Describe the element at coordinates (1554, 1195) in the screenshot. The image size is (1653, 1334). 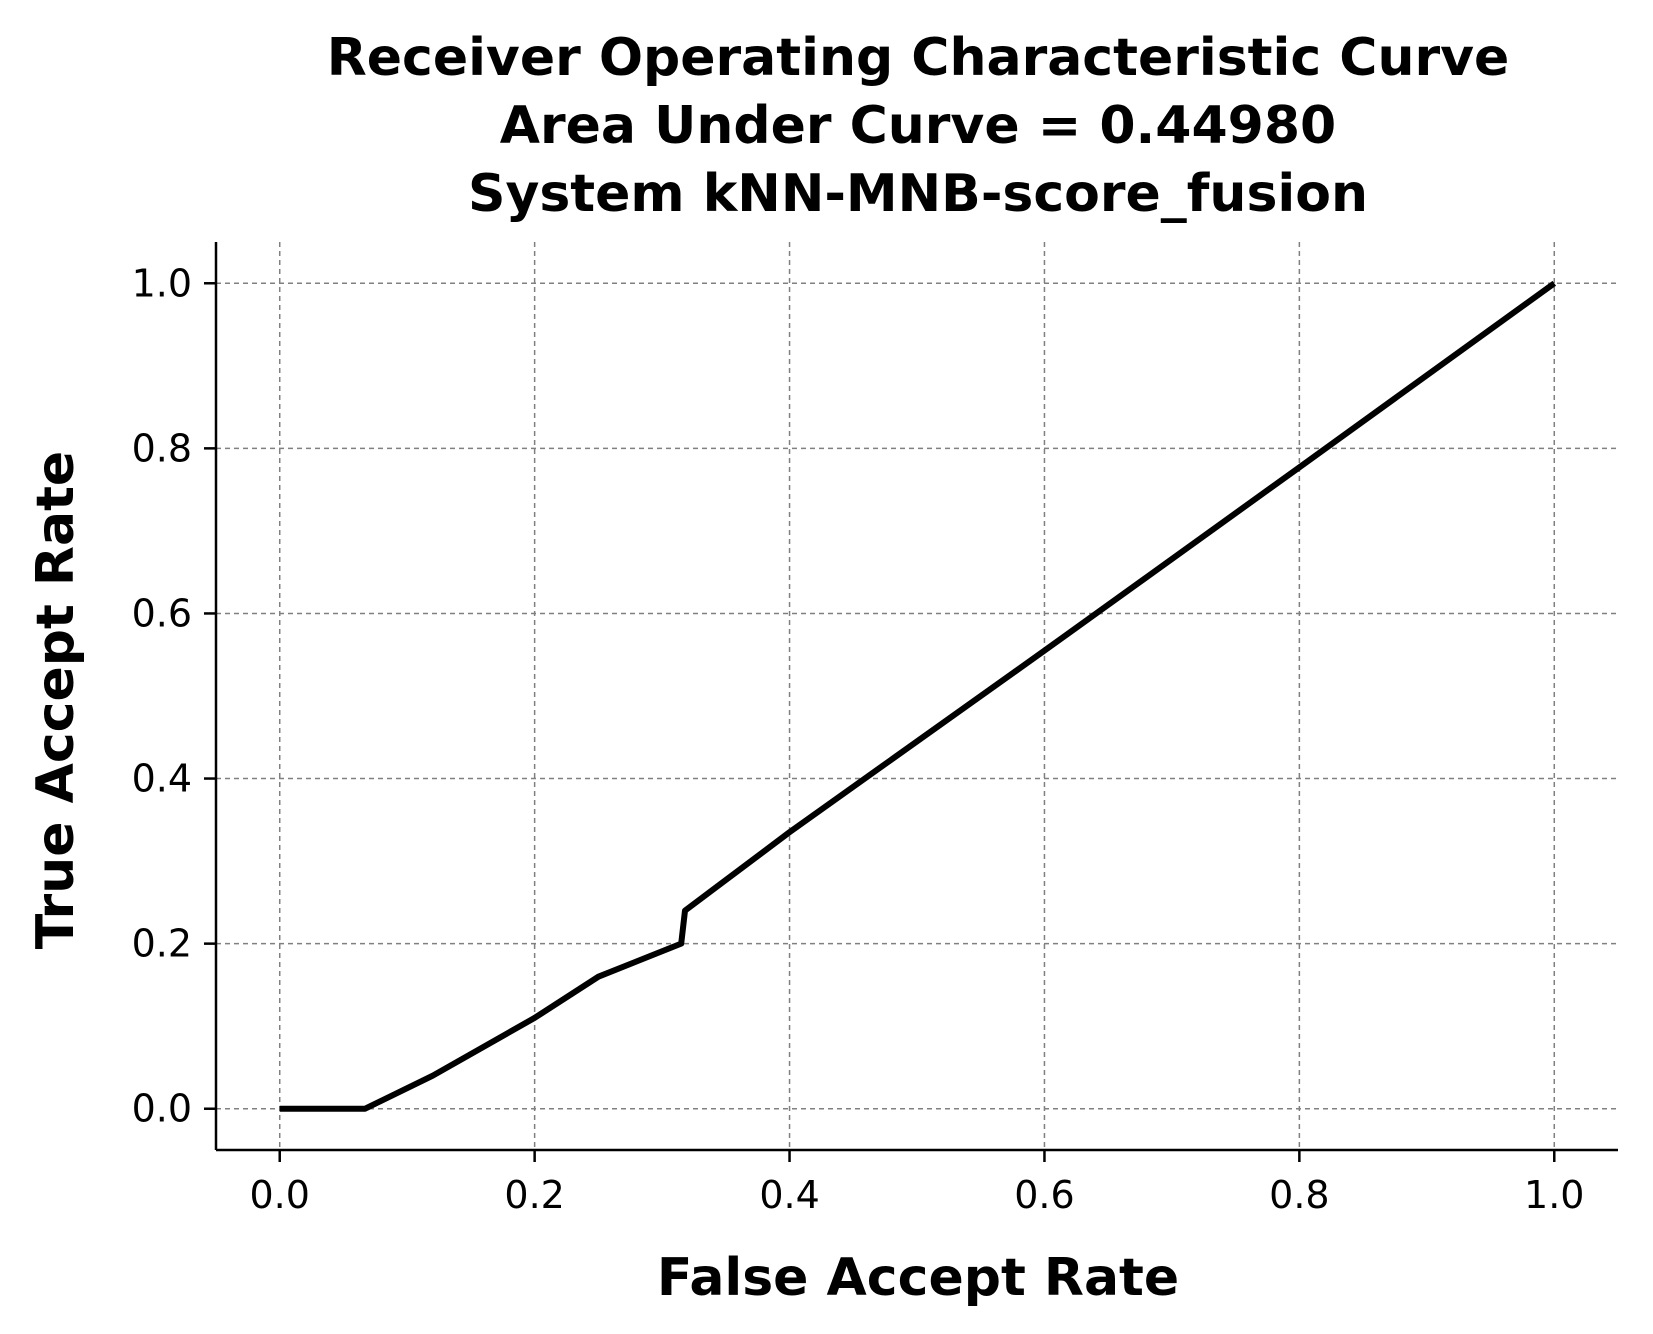
I see `x-tick-label: 1.0` at that location.